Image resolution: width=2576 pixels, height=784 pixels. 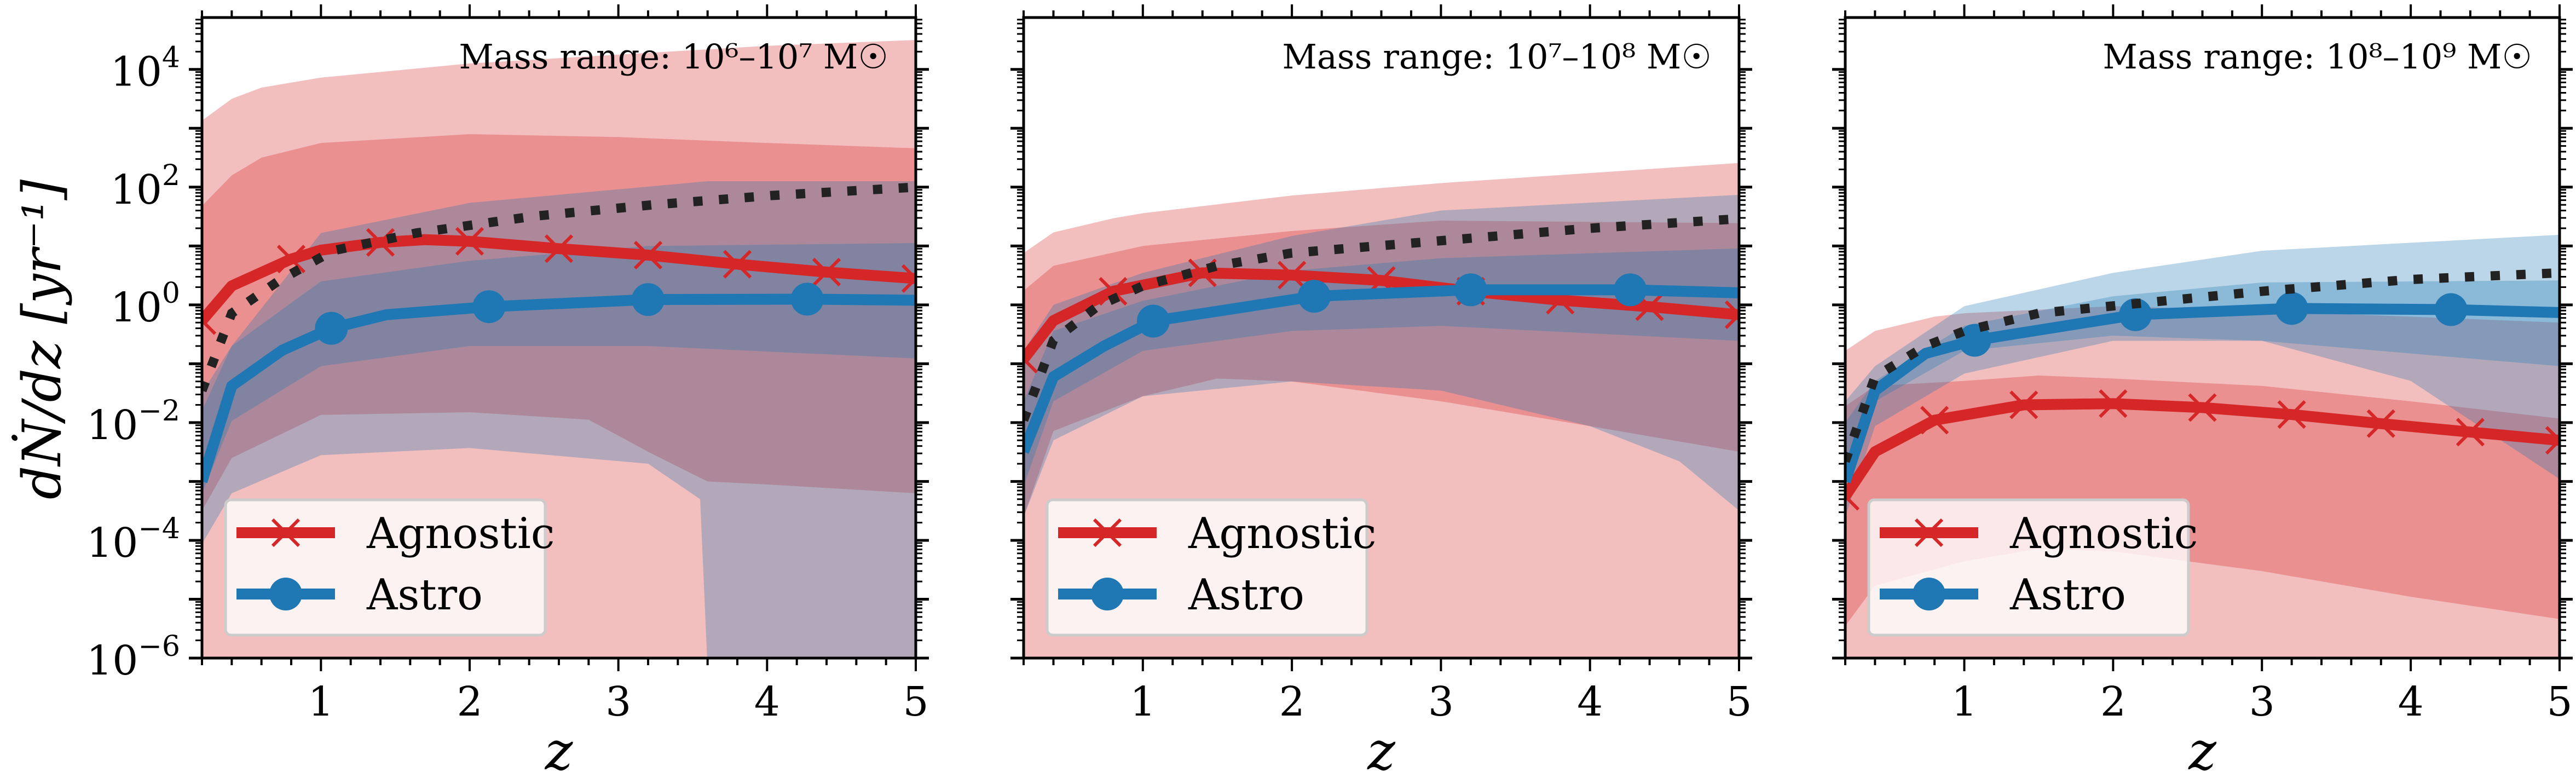 I want to click on mass-range-label: Mass range: 10⁷–10⁸ M☉, so click(x=1497, y=57).